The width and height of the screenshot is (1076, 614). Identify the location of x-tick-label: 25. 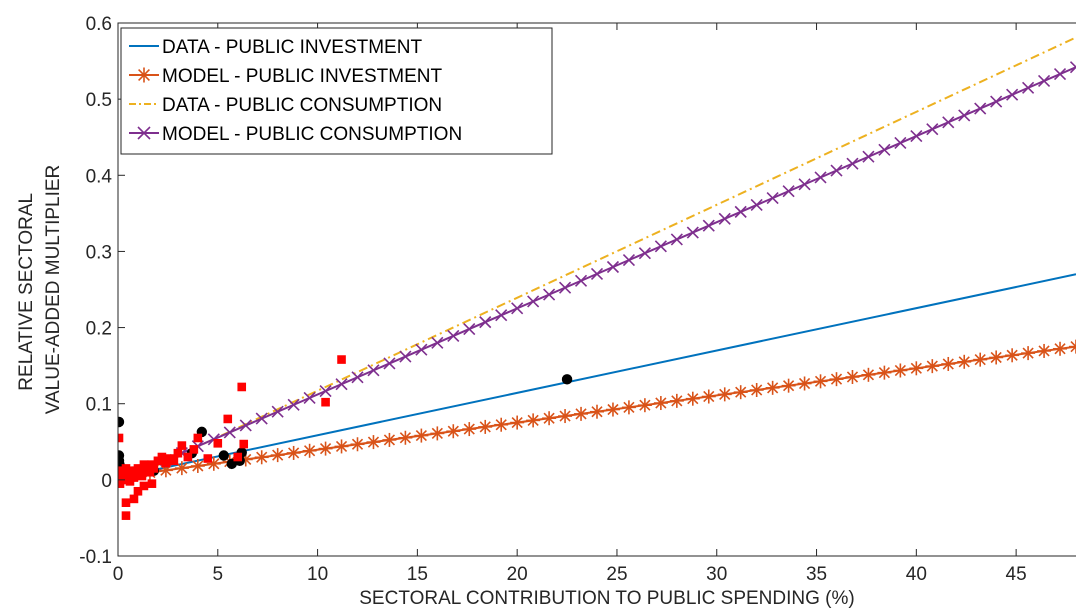
(616, 574).